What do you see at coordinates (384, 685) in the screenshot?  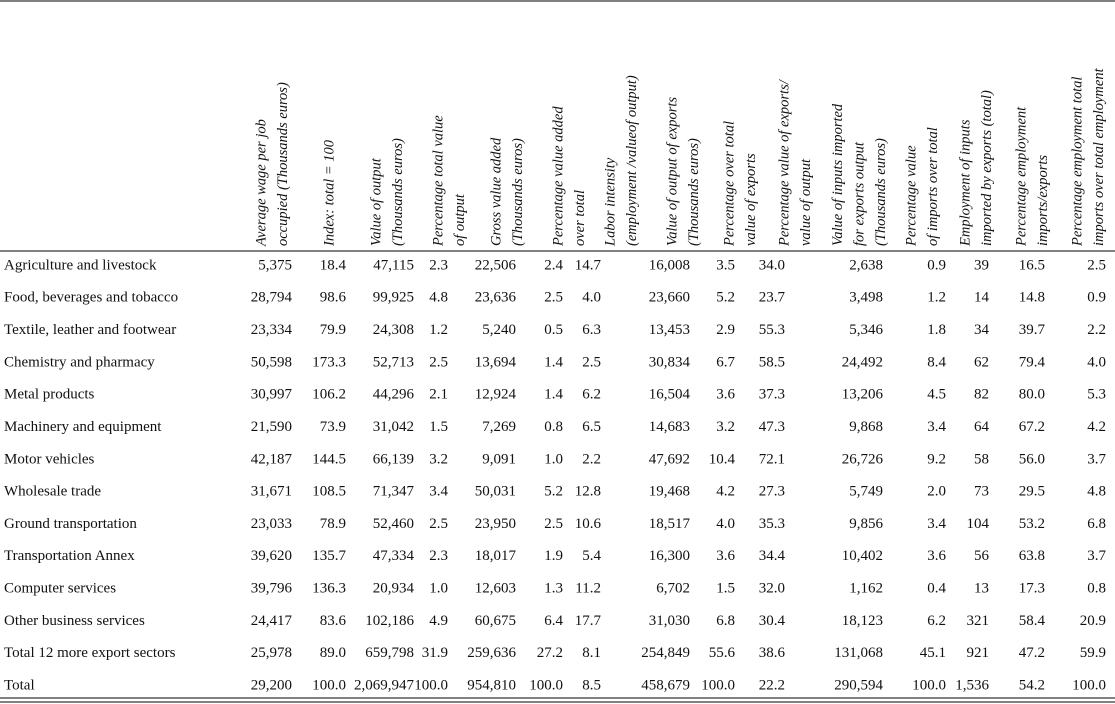 I see `cell: 2,069,947` at bounding box center [384, 685].